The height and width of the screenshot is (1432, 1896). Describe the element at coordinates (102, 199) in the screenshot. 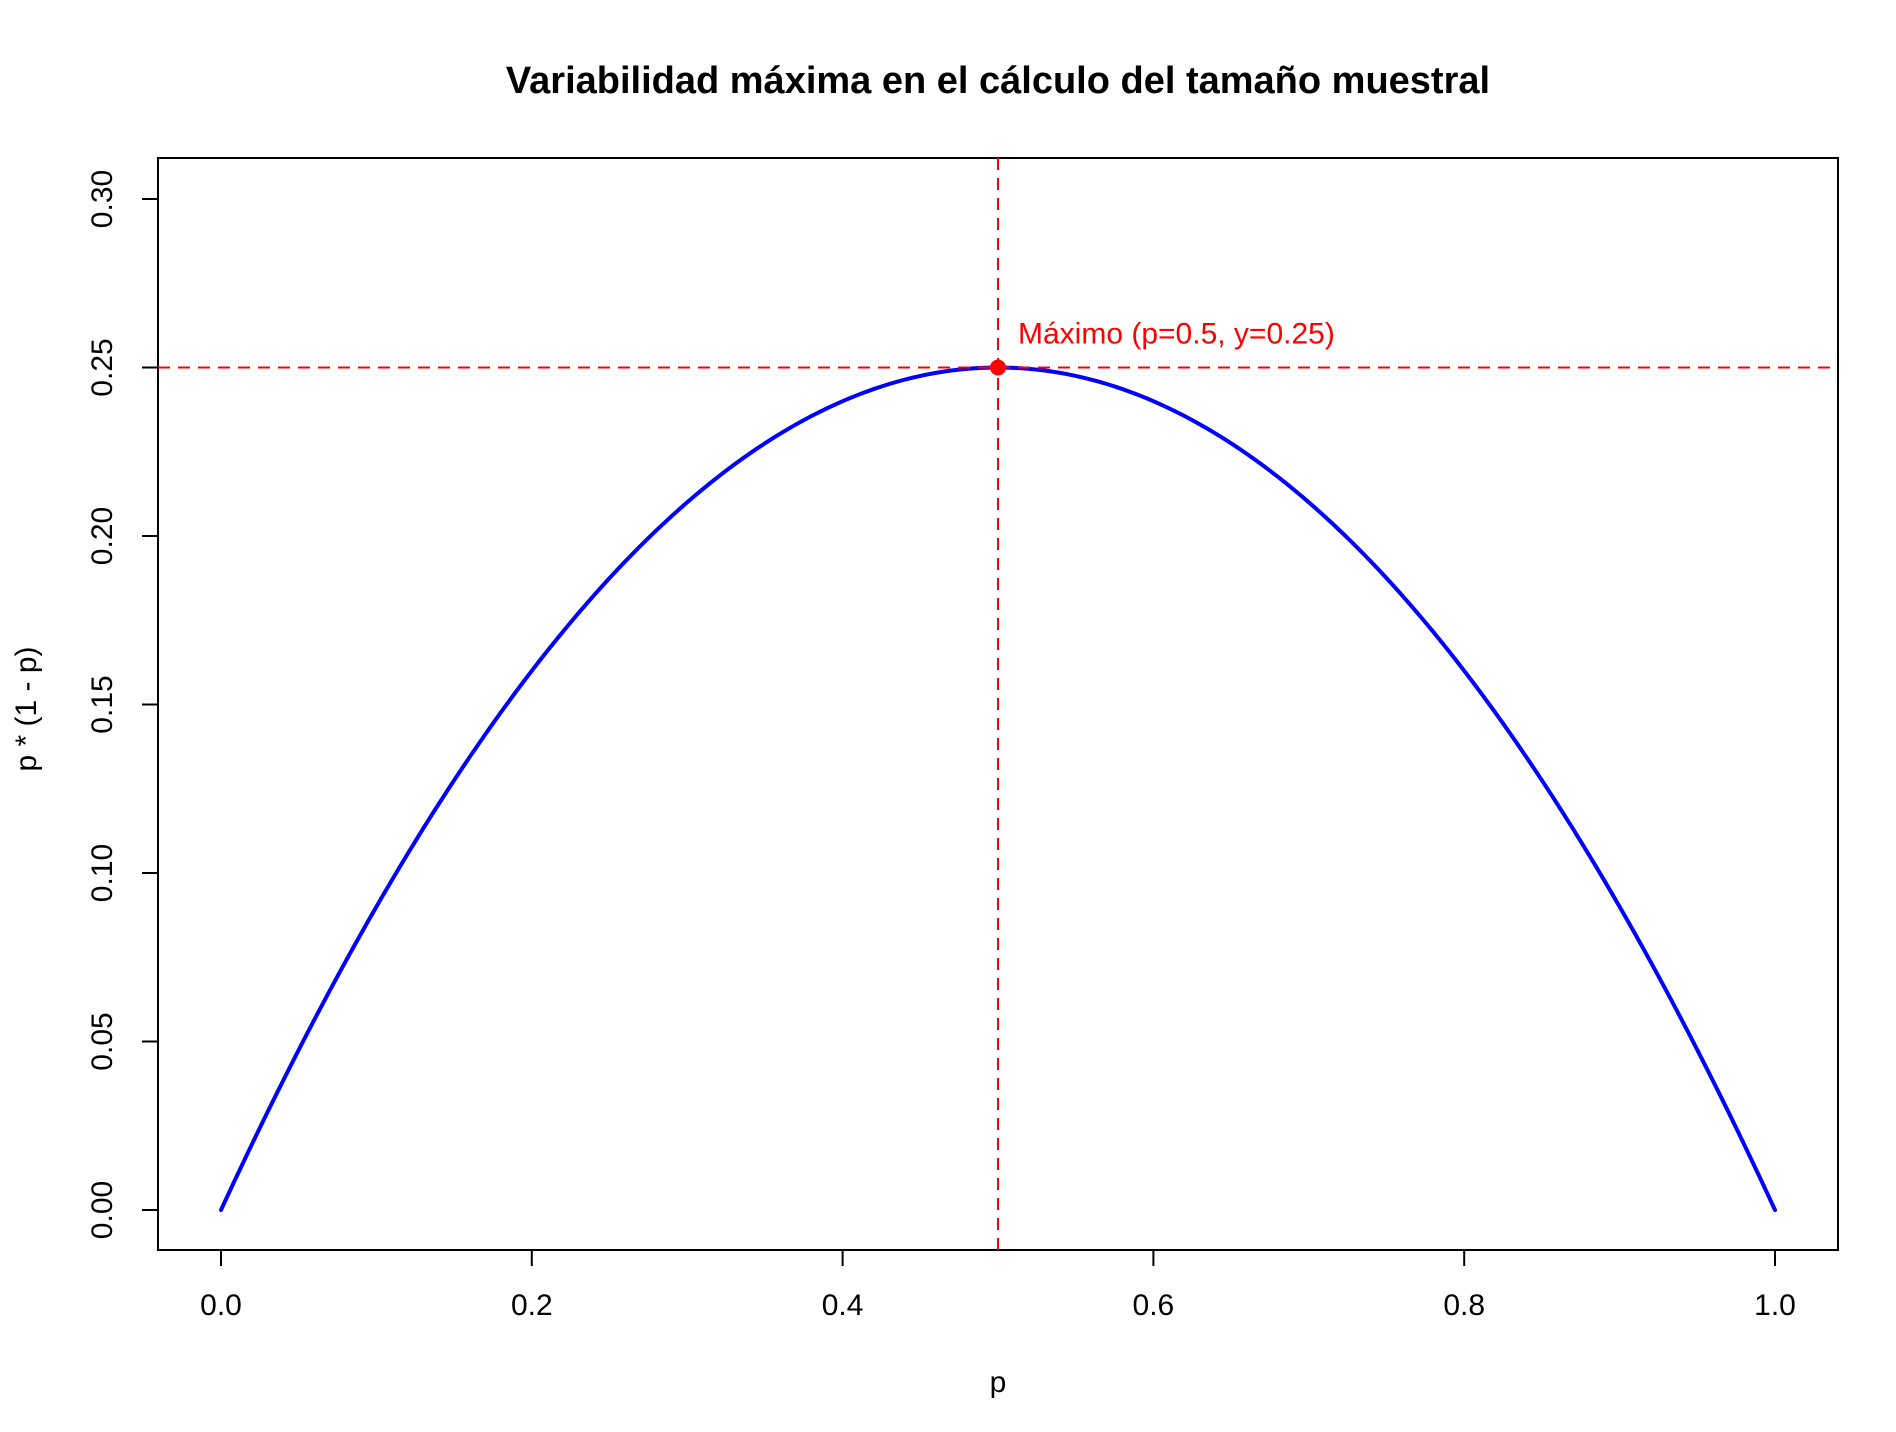

I see `y-tick-label: 0.30` at that location.